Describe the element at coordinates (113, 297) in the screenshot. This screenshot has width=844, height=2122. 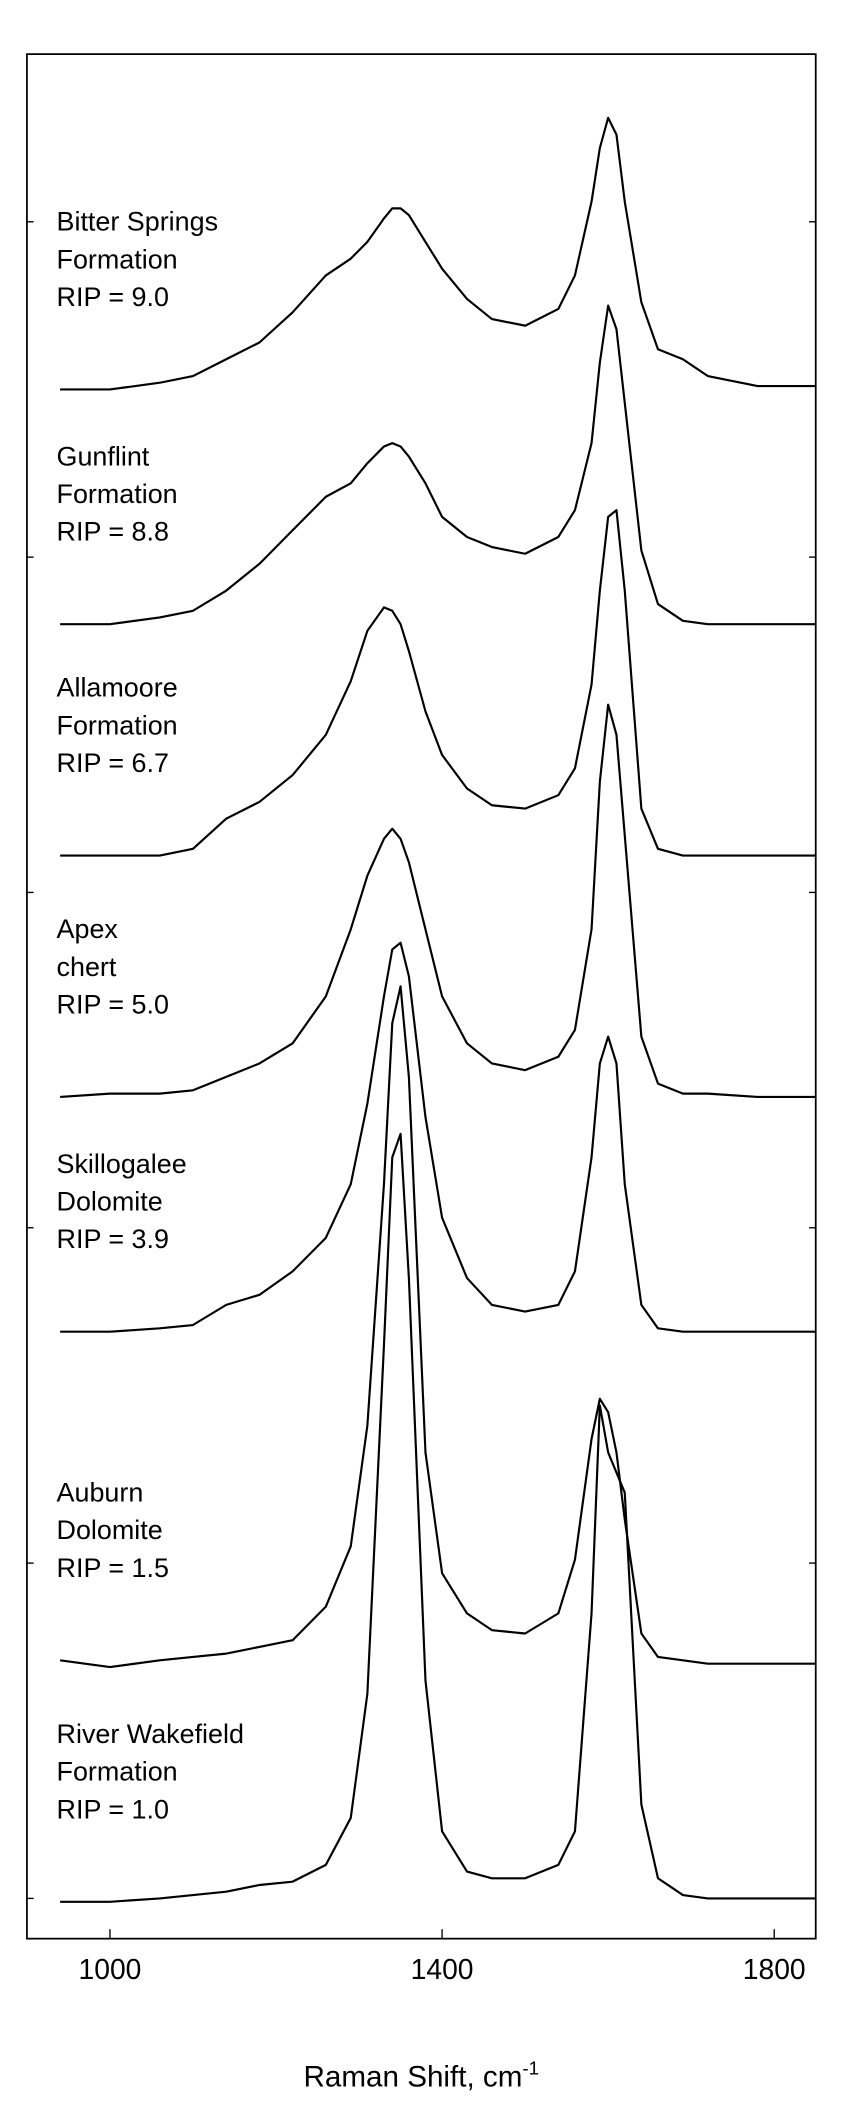
I see `series-label-line: RIP = 9.0` at that location.